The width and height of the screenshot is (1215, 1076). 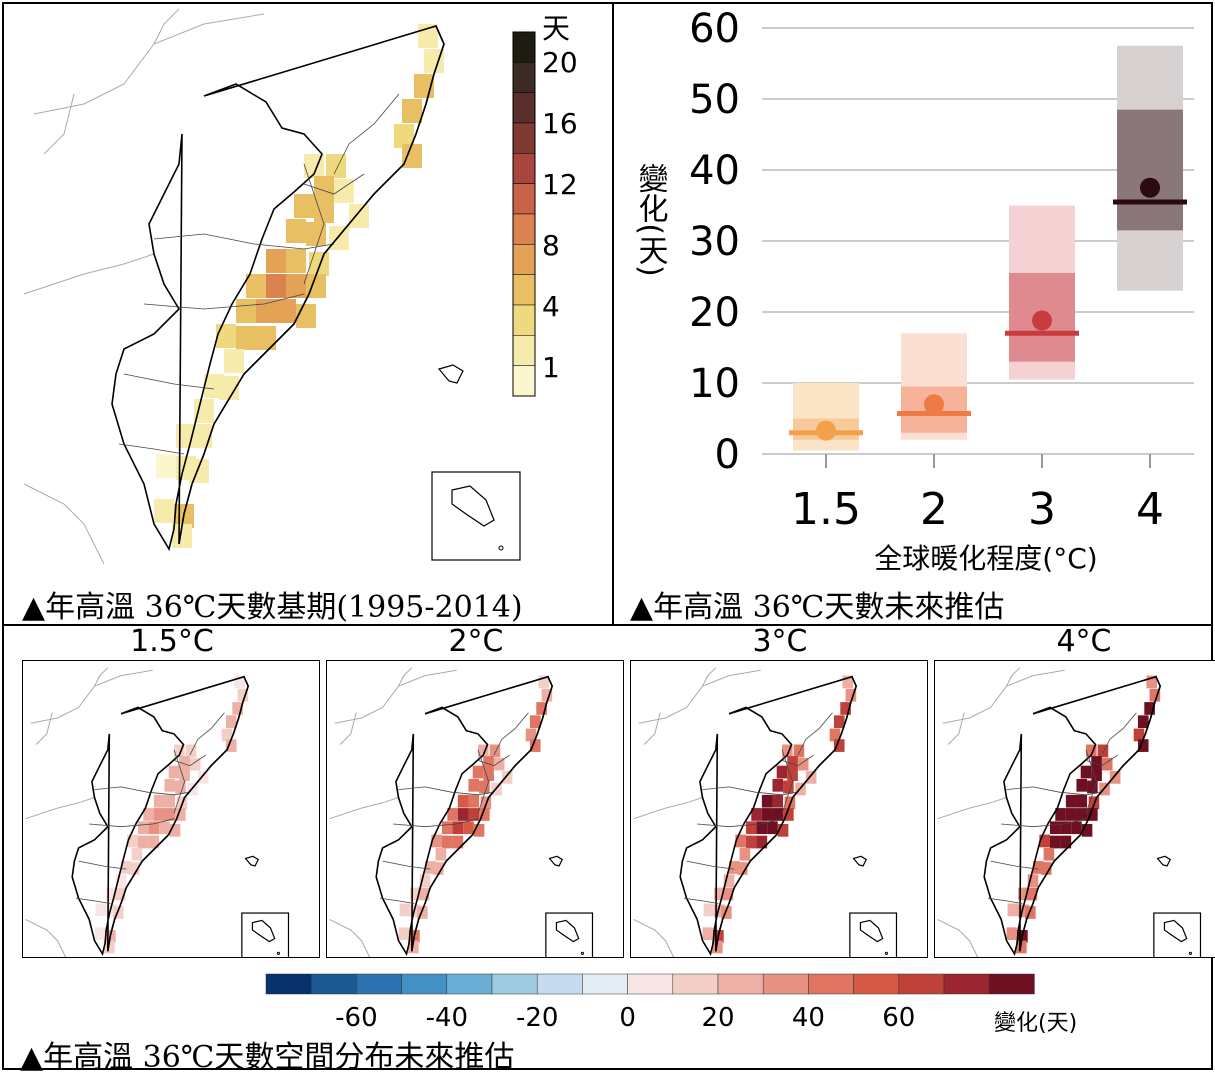 What do you see at coordinates (272, 607) in the screenshot?
I see `baseline-caption: ▲年高溫 36℃天數基期(1995-2014)` at bounding box center [272, 607].